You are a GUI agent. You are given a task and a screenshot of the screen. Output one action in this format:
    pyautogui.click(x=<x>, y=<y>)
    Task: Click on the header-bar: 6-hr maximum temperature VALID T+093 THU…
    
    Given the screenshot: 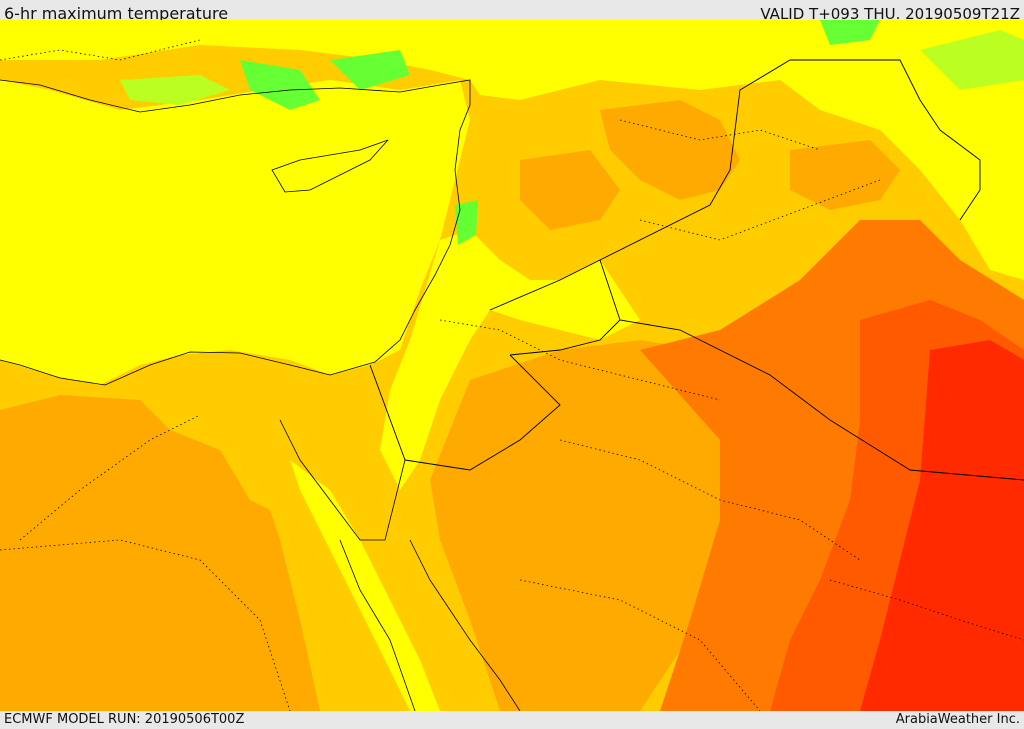 What is the action you would take?
    pyautogui.click(x=512, y=11)
    